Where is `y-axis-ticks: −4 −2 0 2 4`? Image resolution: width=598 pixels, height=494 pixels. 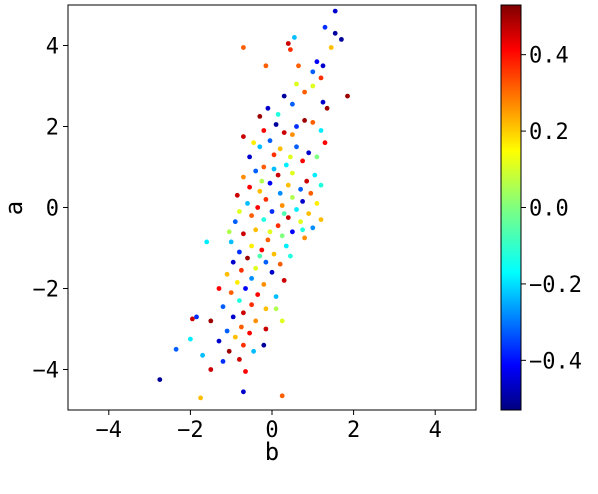
y-axis-ticks: −4 −2 0 2 4 is located at coordinates (50, 209).